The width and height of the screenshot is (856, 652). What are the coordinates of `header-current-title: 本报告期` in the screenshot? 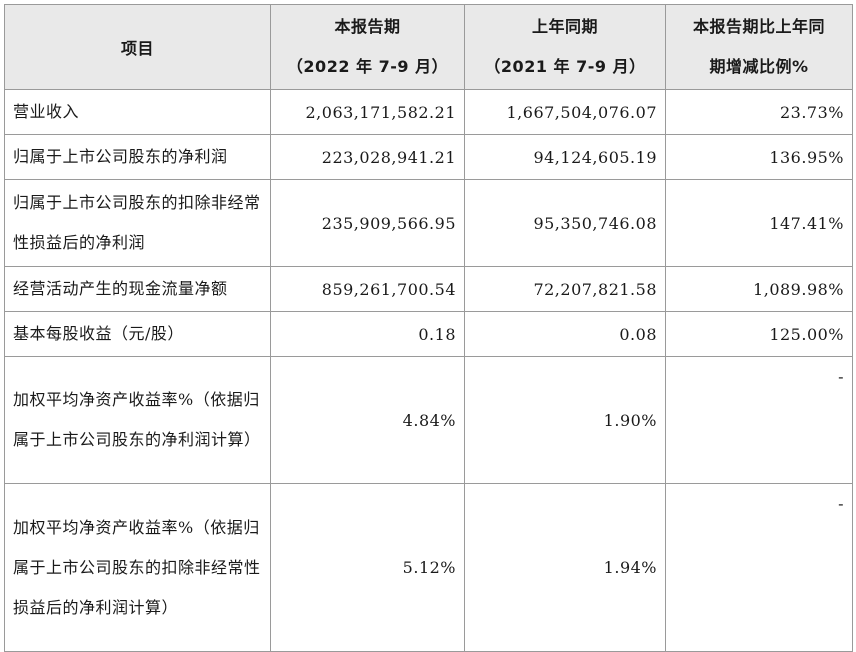 It's located at (367, 26).